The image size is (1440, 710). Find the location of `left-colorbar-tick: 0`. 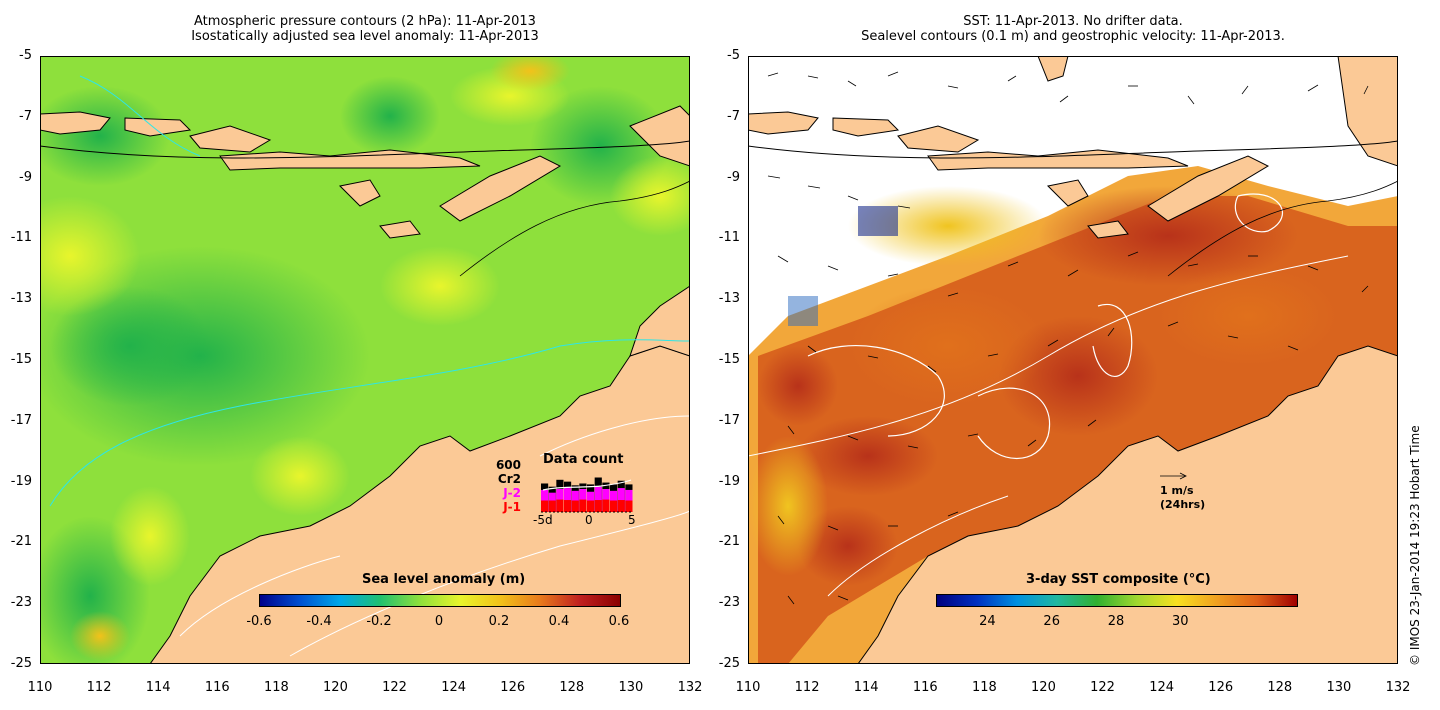

left-colorbar-tick: 0 is located at coordinates (439, 621).